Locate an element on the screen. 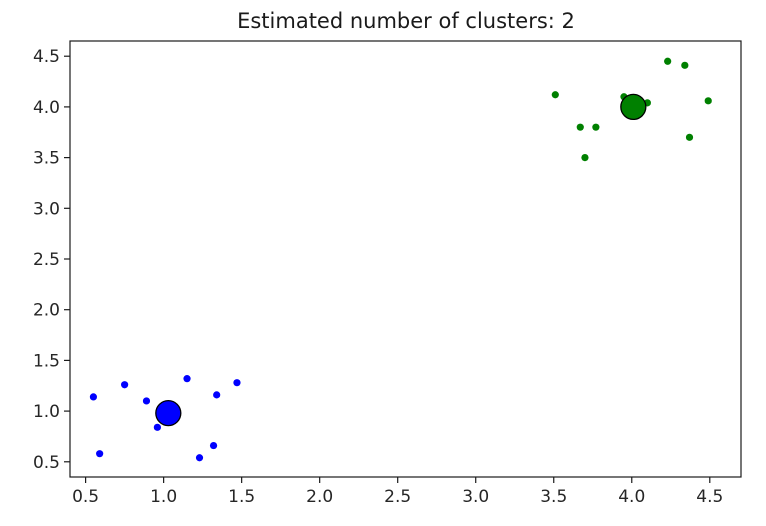 This screenshot has height=526, width=766. y-tick-label: 2.5 is located at coordinates (46, 260).